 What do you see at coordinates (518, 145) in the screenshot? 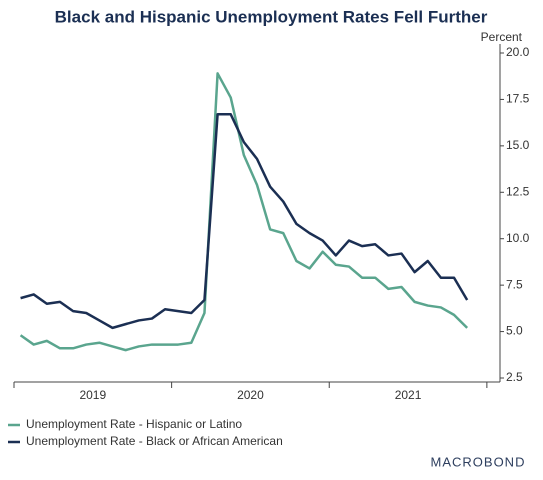
I see `y-tick-label: 15.0` at bounding box center [518, 145].